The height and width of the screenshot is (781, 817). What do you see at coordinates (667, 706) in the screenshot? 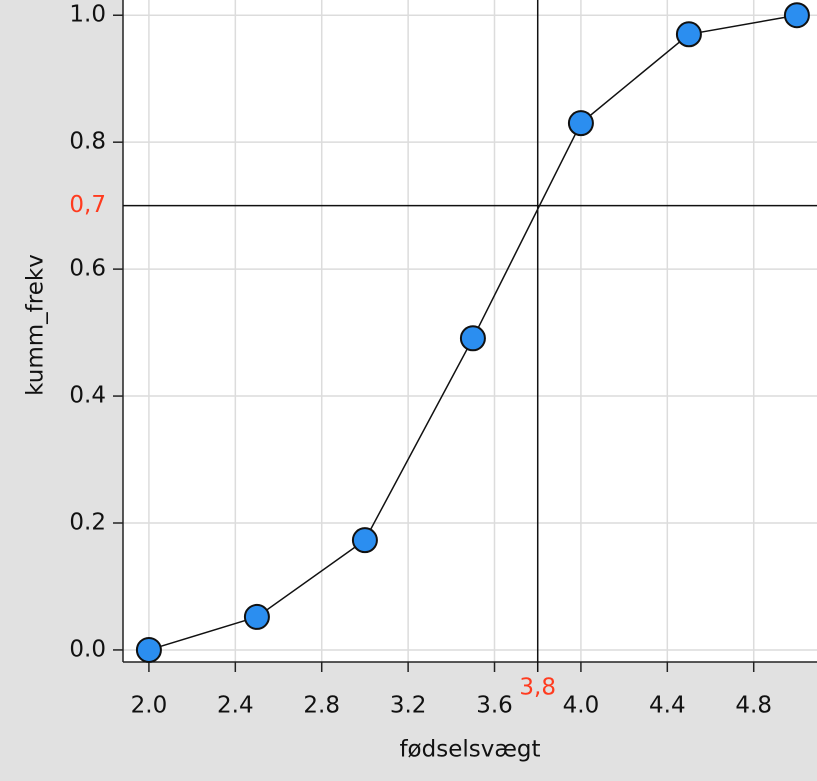
I see `x-tick-label: 4.4` at bounding box center [667, 706].